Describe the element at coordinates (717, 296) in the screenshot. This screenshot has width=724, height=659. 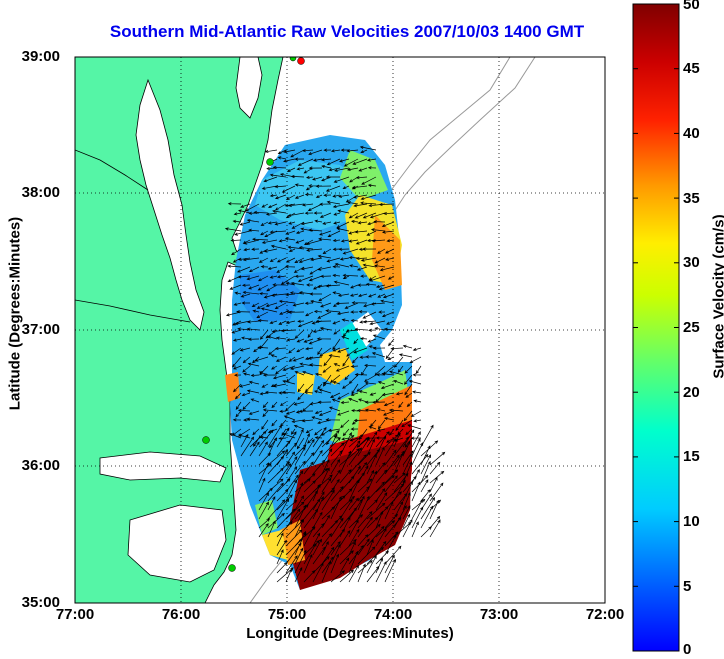
I see `colorbar-title: Surface Velocity (cm/s)` at that location.